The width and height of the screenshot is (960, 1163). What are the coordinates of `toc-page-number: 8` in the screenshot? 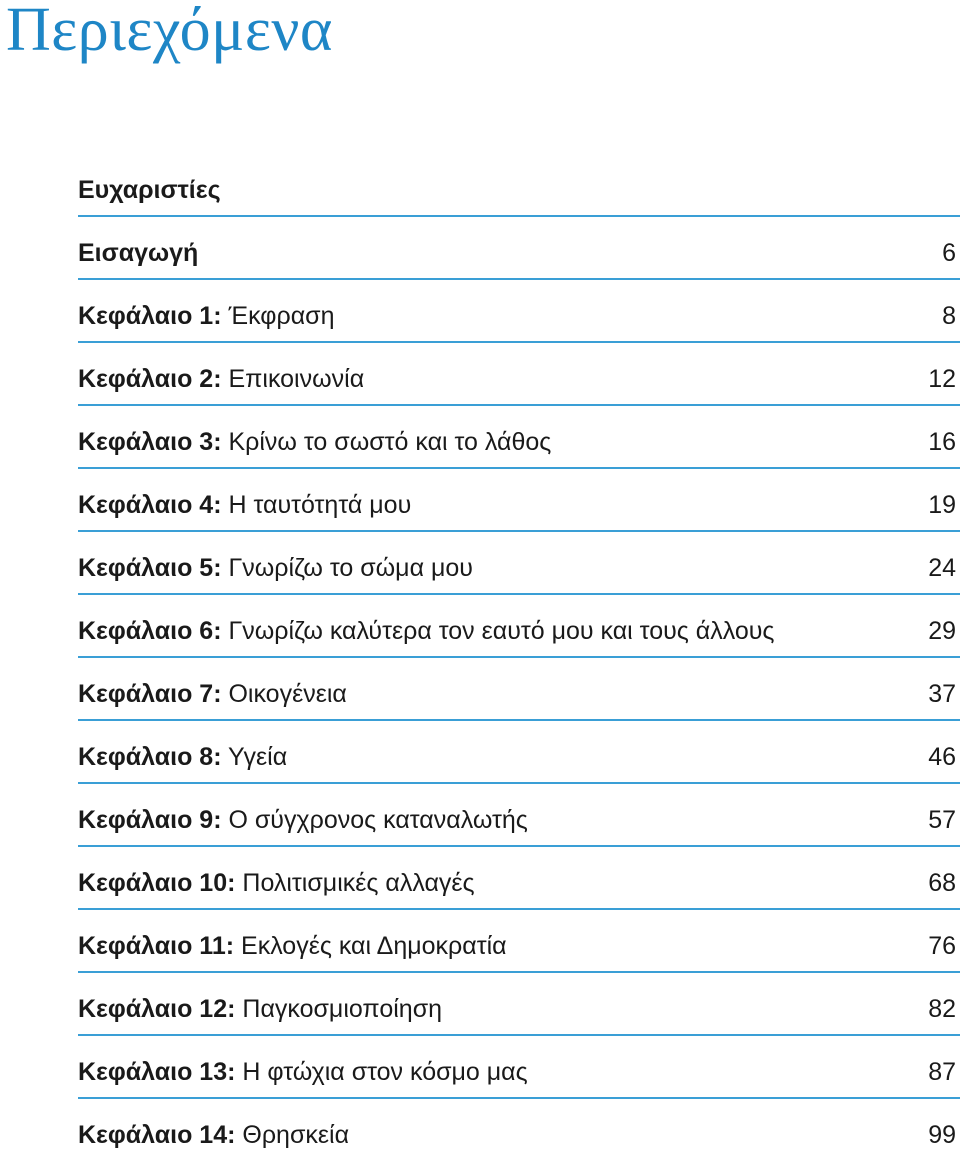 It's located at (949, 316).